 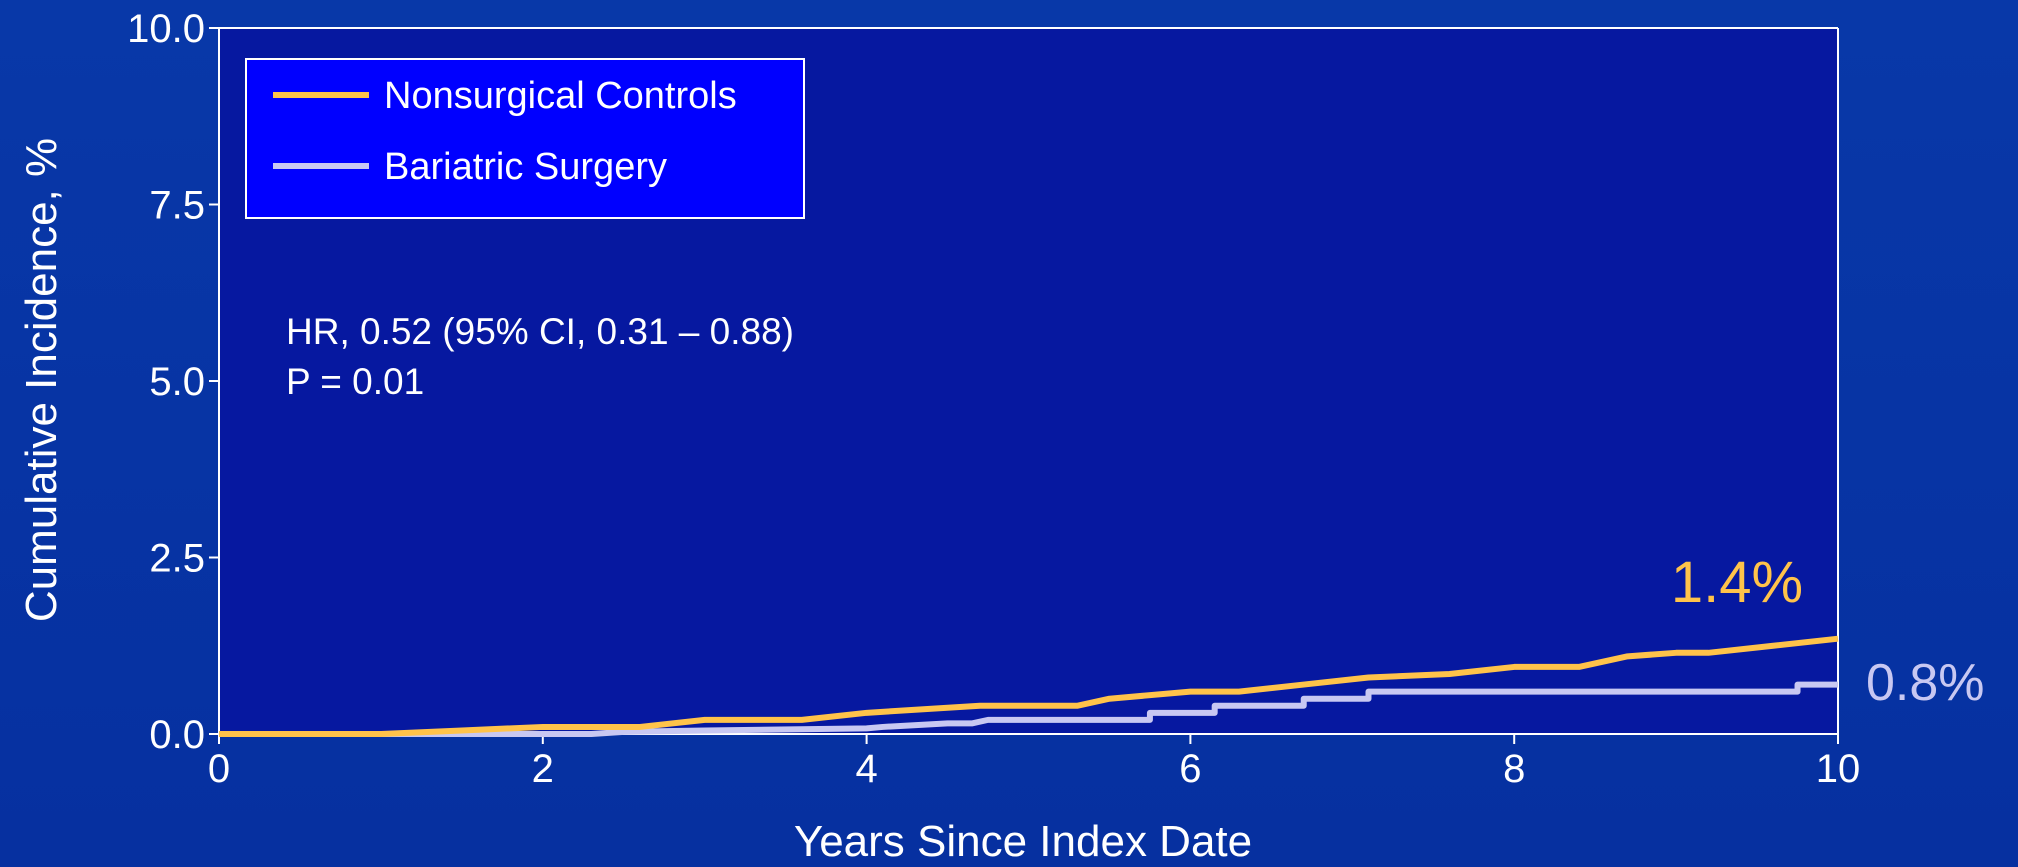 What do you see at coordinates (166, 29) in the screenshot?
I see `y-tick-label: 10.0` at bounding box center [166, 29].